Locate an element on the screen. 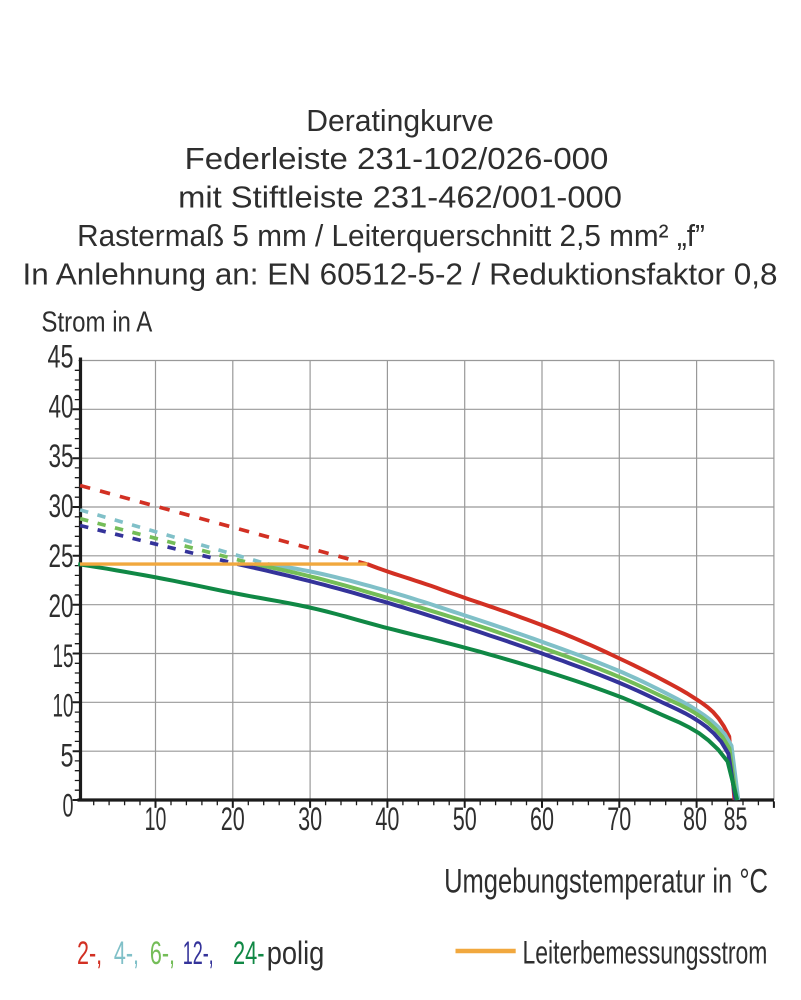  svg-text: 5 is located at coordinates (66, 755).